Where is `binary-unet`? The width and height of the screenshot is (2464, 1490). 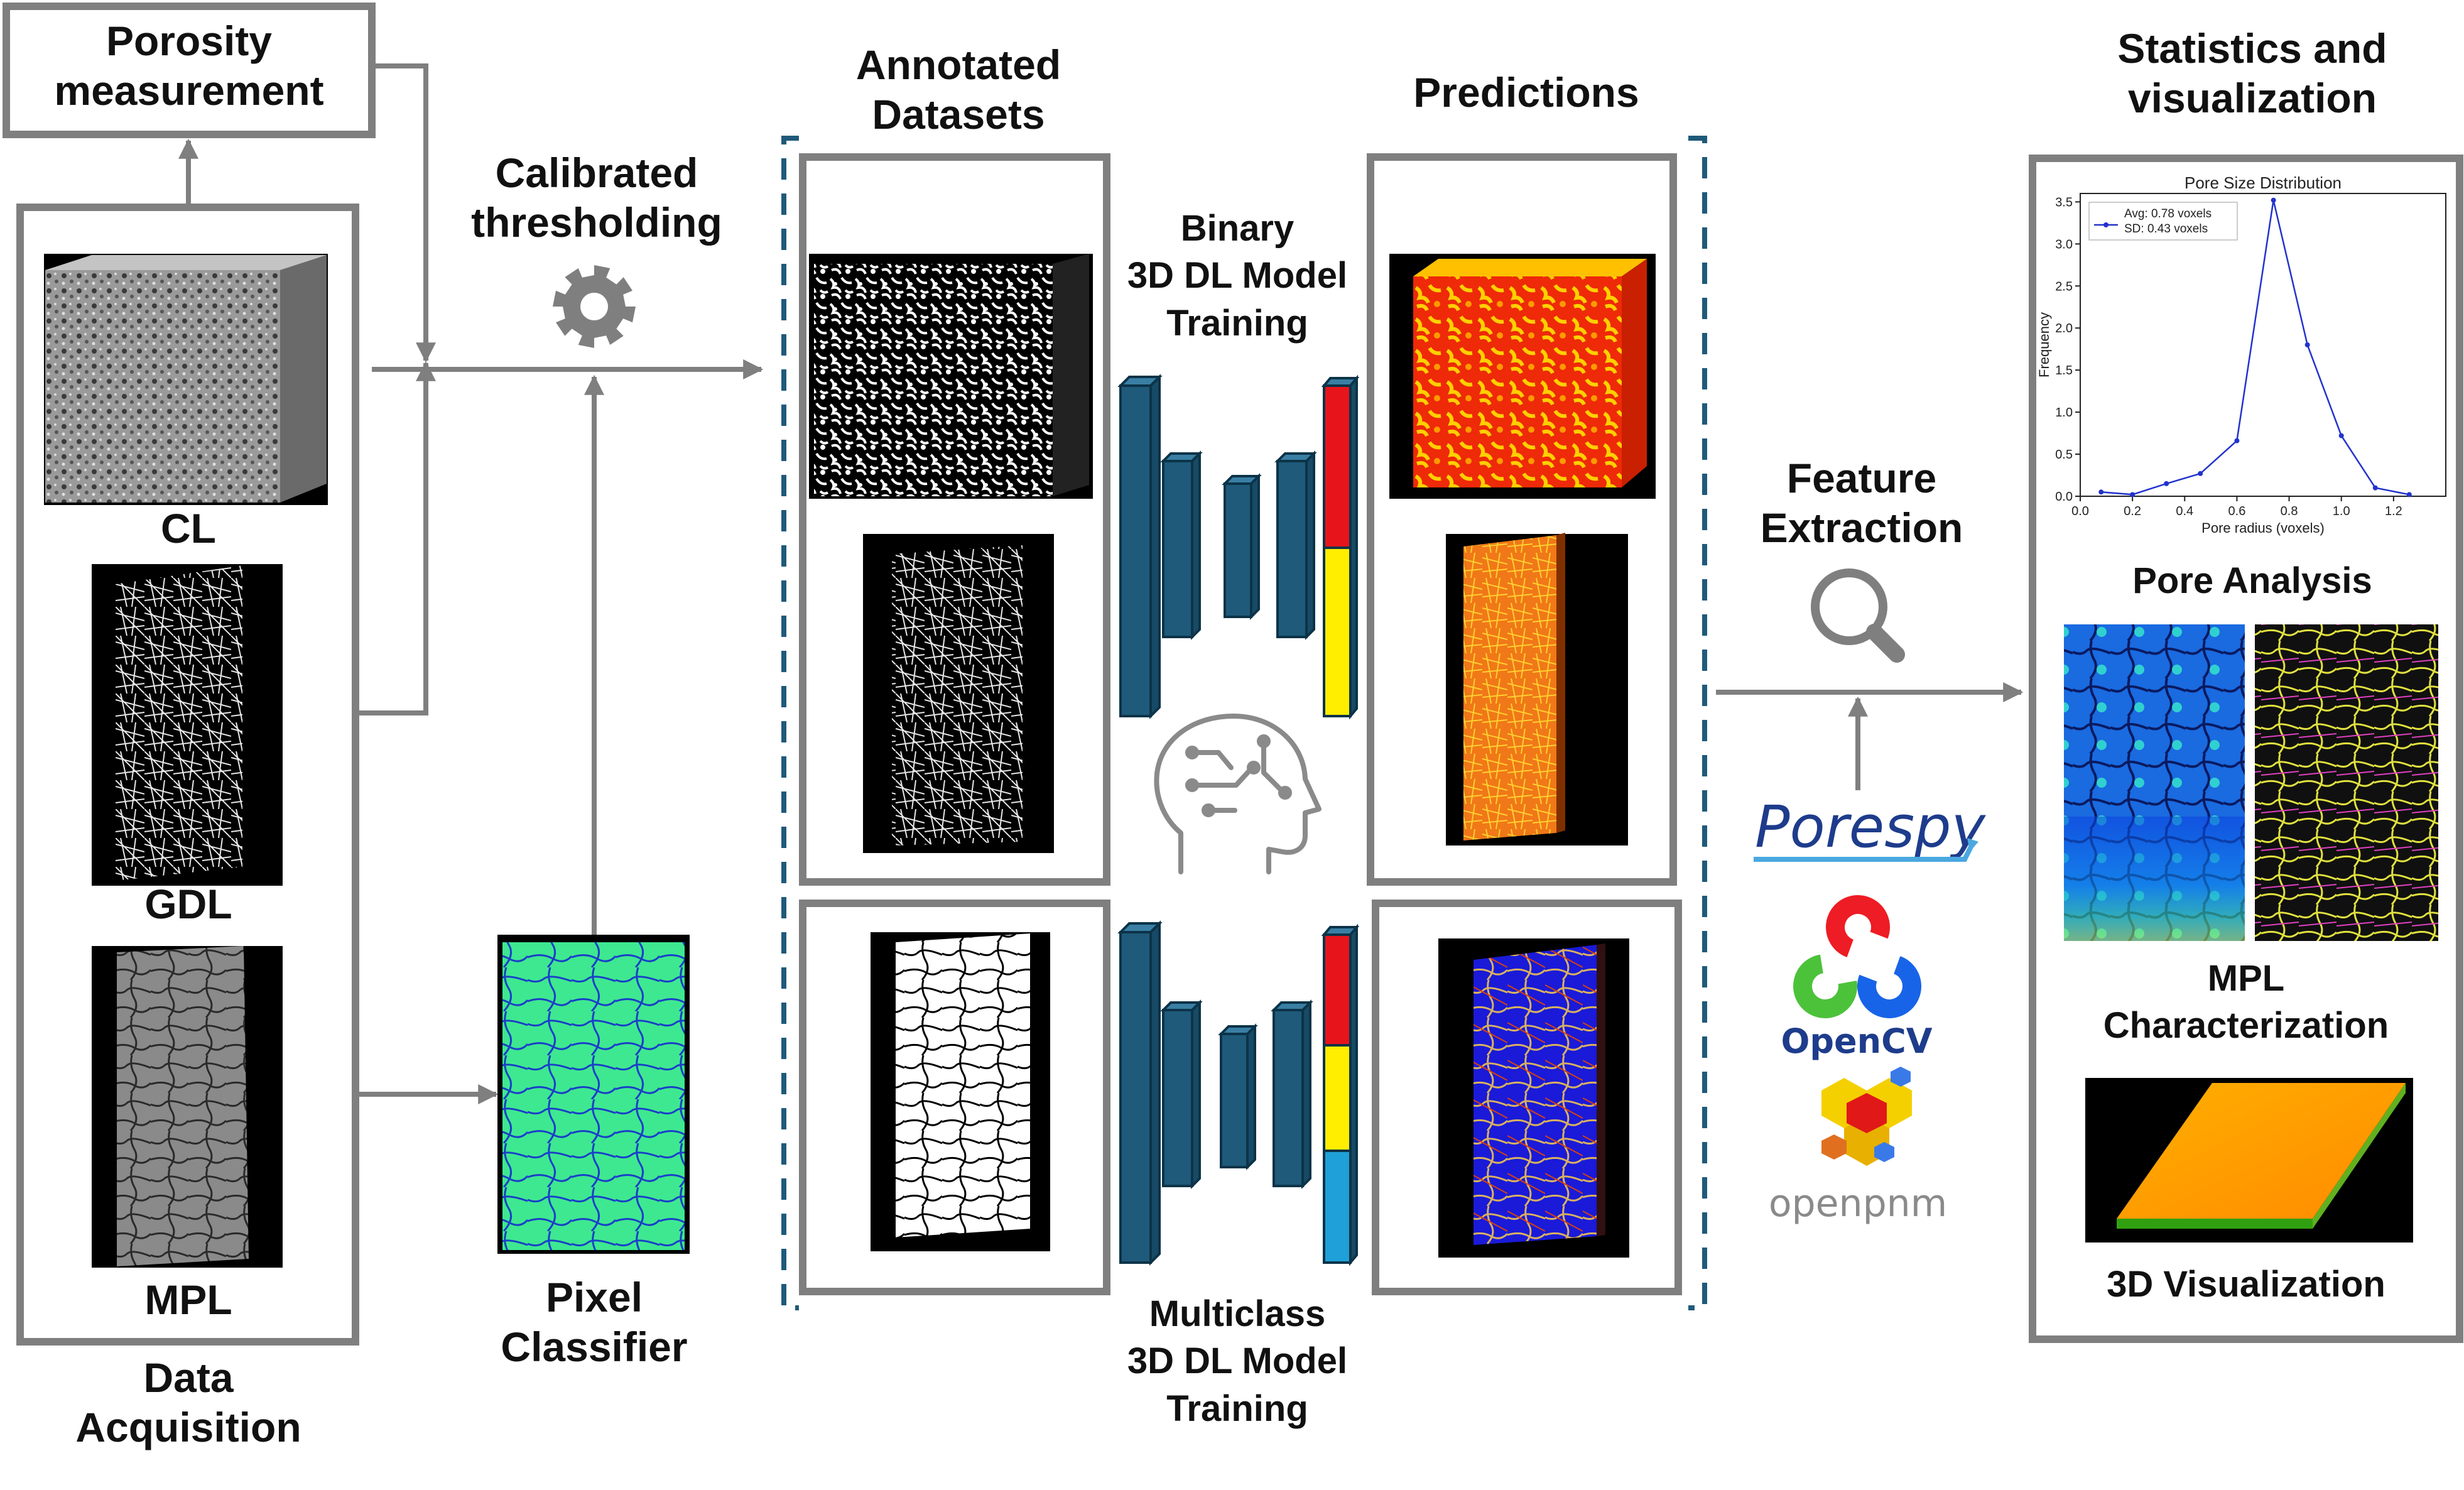
binary-unet is located at coordinates (1238, 547).